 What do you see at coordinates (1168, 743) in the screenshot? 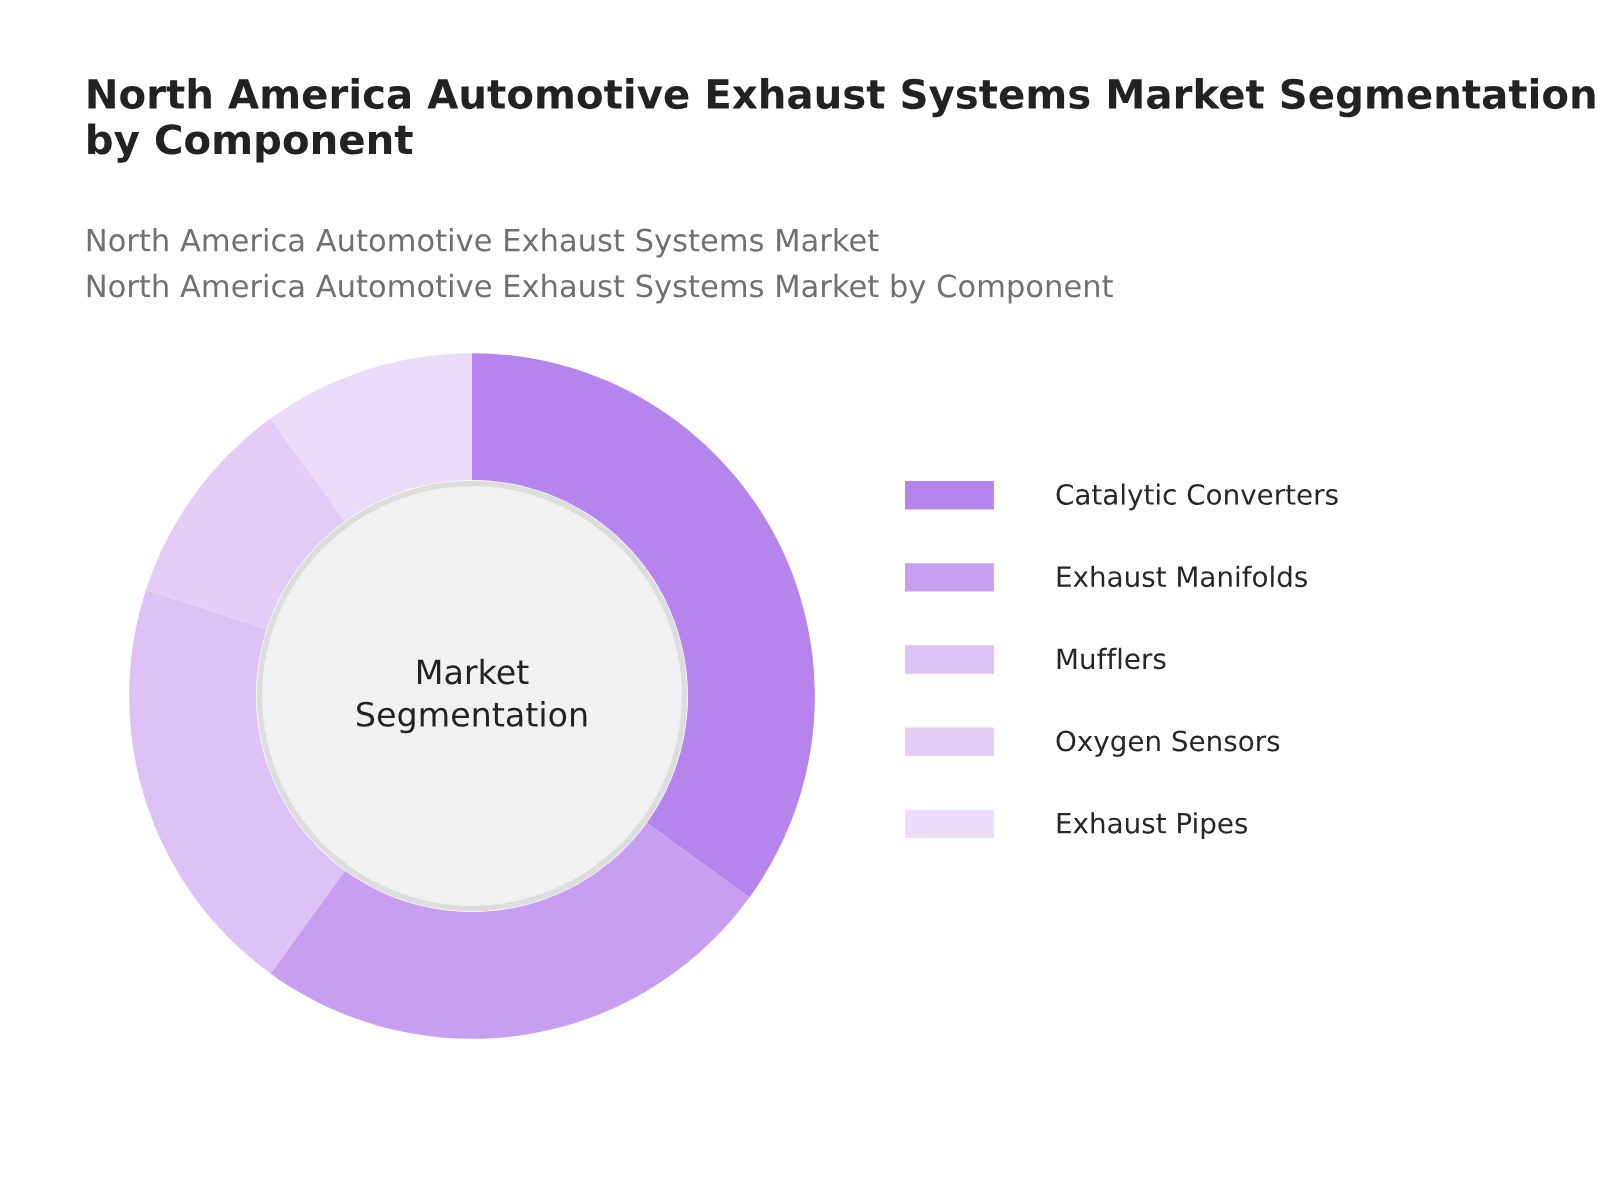
I see `legend-label: Oxygen Sensors` at bounding box center [1168, 743].